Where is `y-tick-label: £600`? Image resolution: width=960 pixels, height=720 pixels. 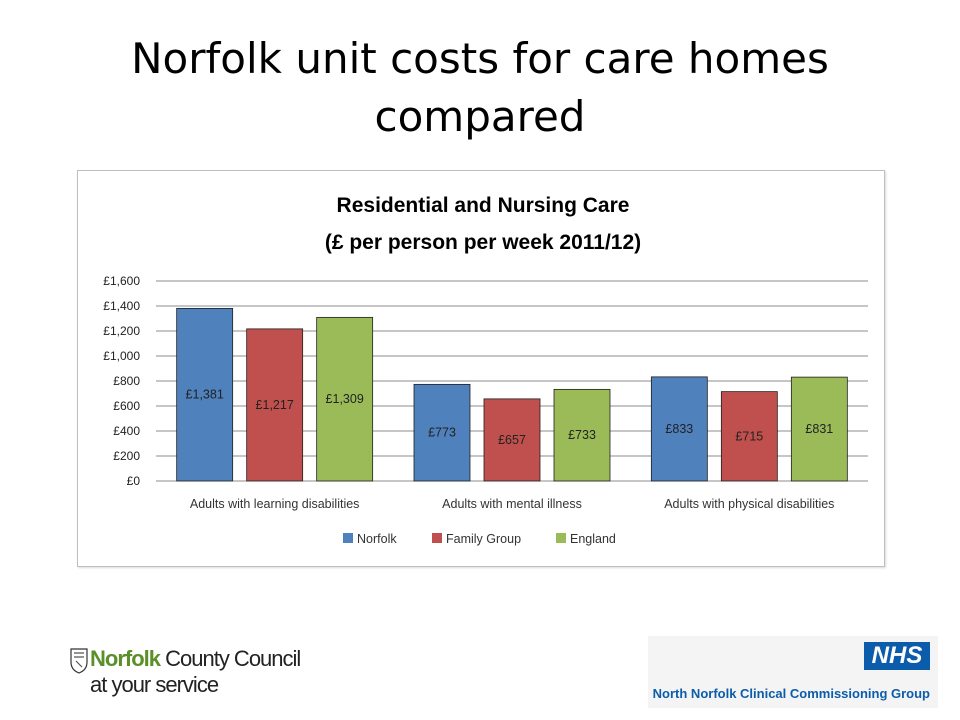 y-tick-label: £600 is located at coordinates (126, 406).